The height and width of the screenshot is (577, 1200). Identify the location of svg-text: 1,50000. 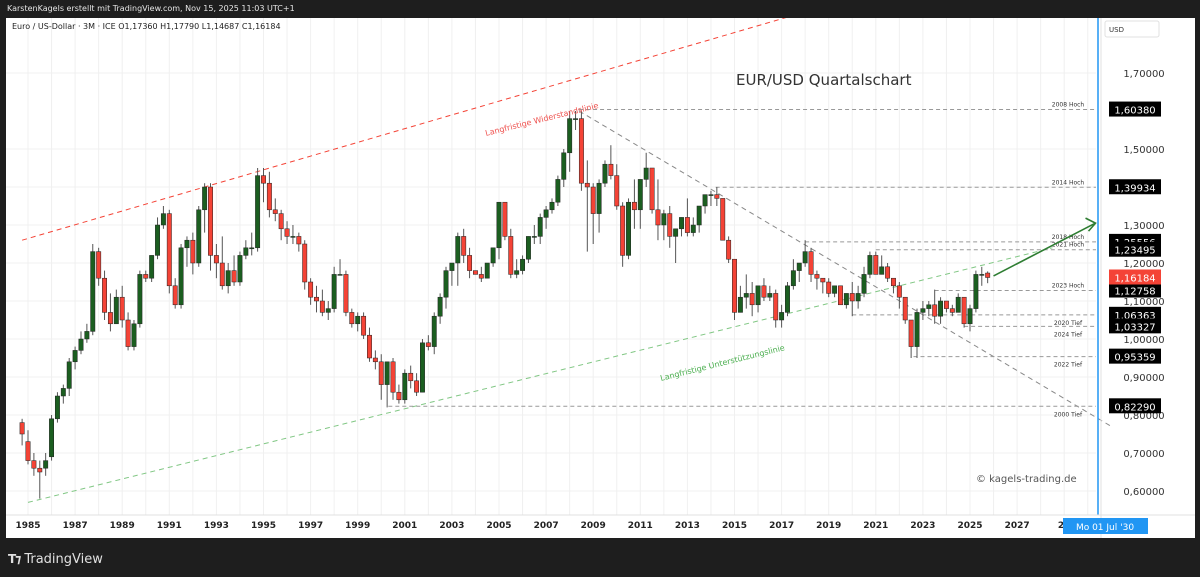
(1143, 150).